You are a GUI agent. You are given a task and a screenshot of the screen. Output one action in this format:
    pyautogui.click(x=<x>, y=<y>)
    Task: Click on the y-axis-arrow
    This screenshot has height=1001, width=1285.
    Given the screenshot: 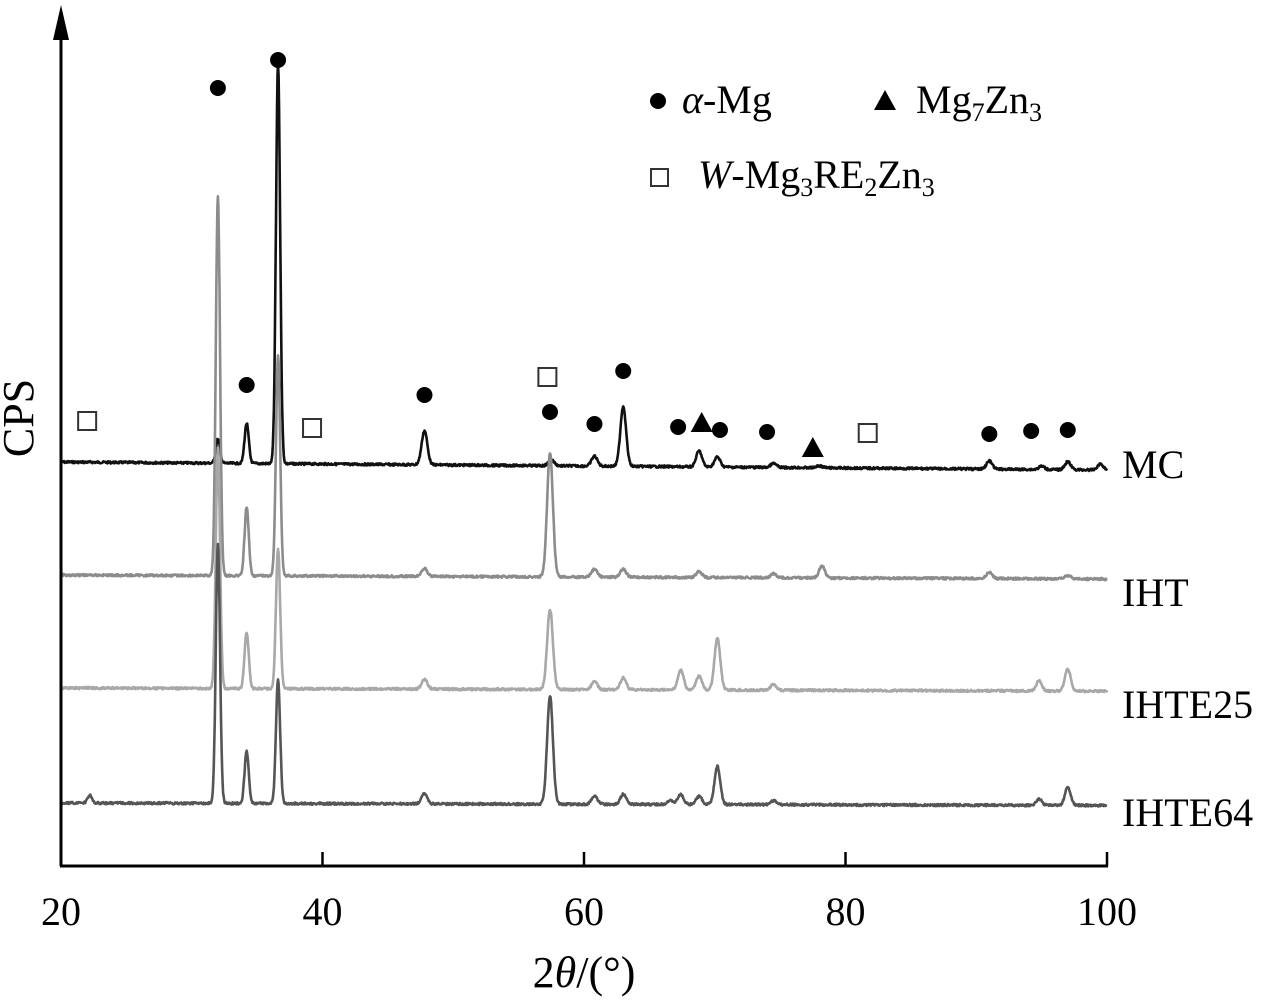 What is the action you would take?
    pyautogui.click(x=61, y=22)
    